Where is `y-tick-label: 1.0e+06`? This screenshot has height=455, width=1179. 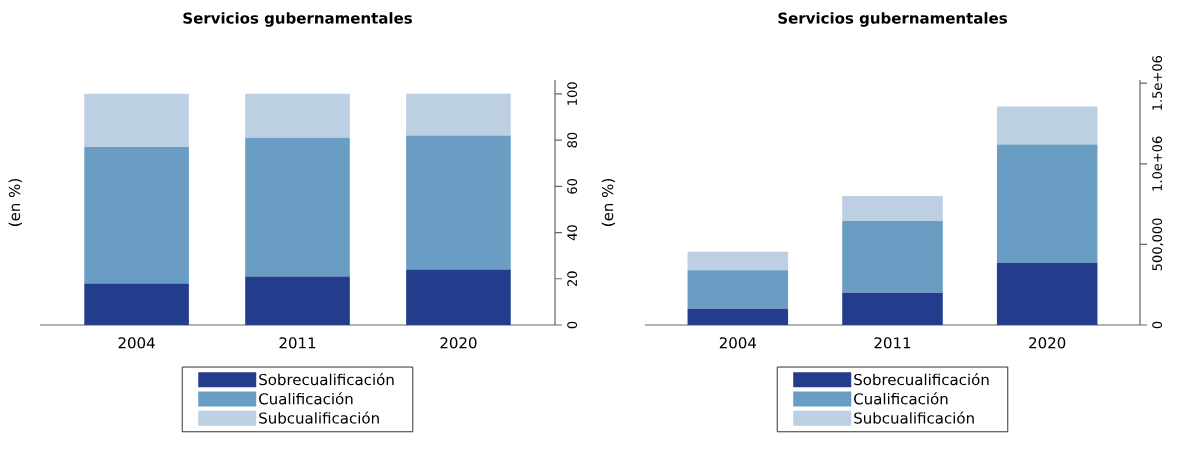 y-tick-label: 1.0e+06 is located at coordinates (1157, 163).